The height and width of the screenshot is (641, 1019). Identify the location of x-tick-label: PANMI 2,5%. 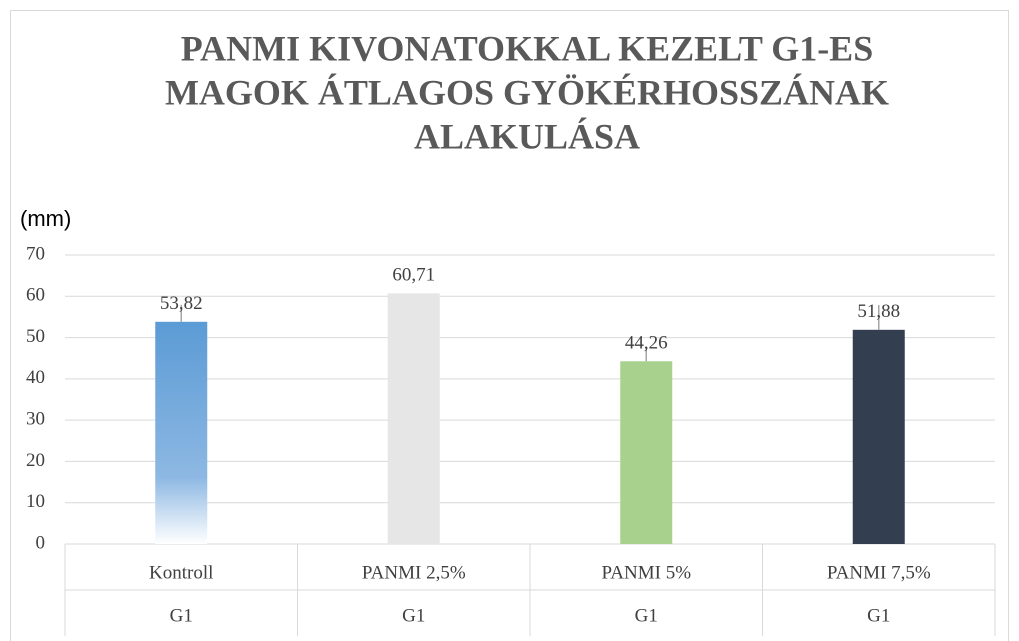
(414, 572).